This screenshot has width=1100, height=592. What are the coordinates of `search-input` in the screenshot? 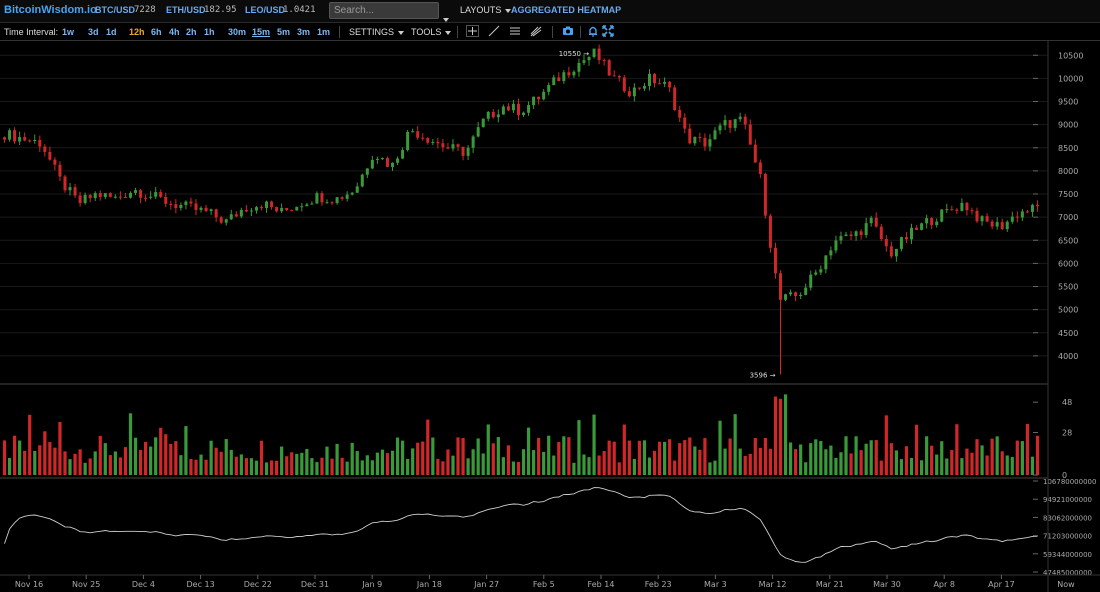 It's located at (384, 10).